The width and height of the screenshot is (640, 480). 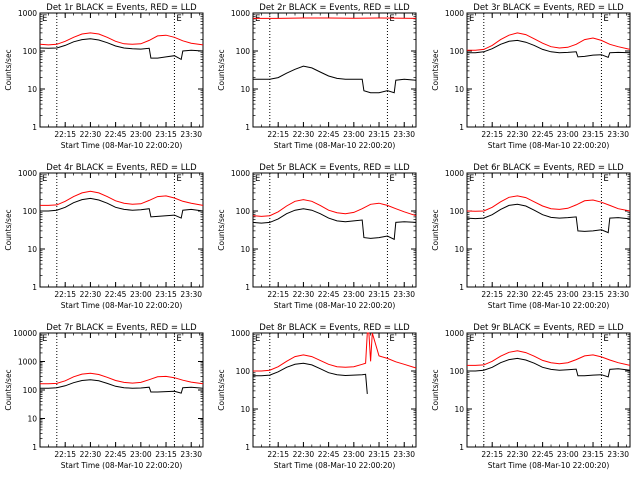 What do you see at coordinates (334, 168) in the screenshot?
I see `chart-title: Det 5r BLACK = Events, RED = LLD` at bounding box center [334, 168].